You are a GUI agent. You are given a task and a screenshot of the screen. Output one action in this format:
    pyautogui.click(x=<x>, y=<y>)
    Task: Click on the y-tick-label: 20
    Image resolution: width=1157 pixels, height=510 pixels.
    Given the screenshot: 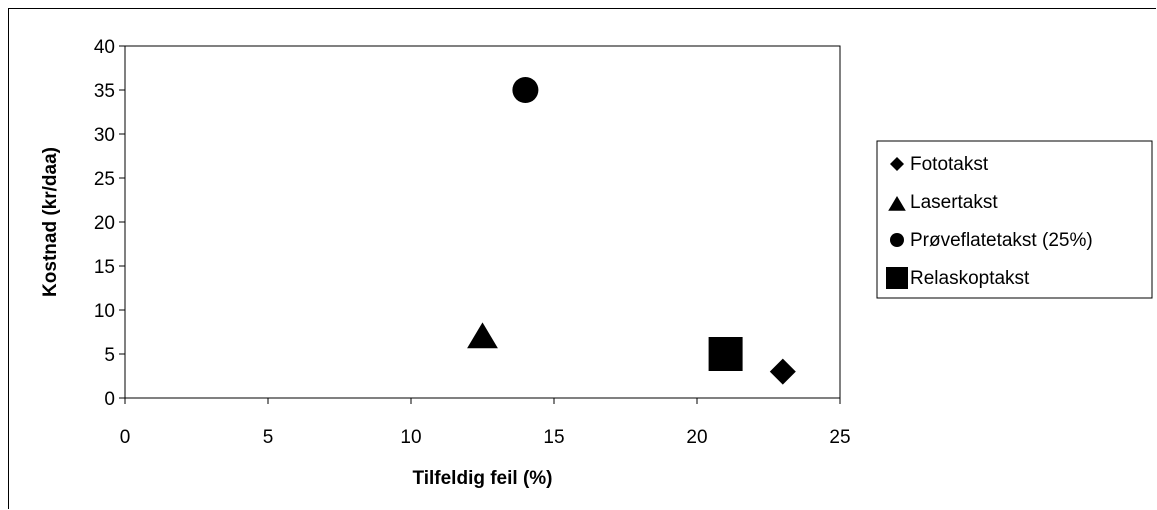 What is the action you would take?
    pyautogui.click(x=104, y=223)
    